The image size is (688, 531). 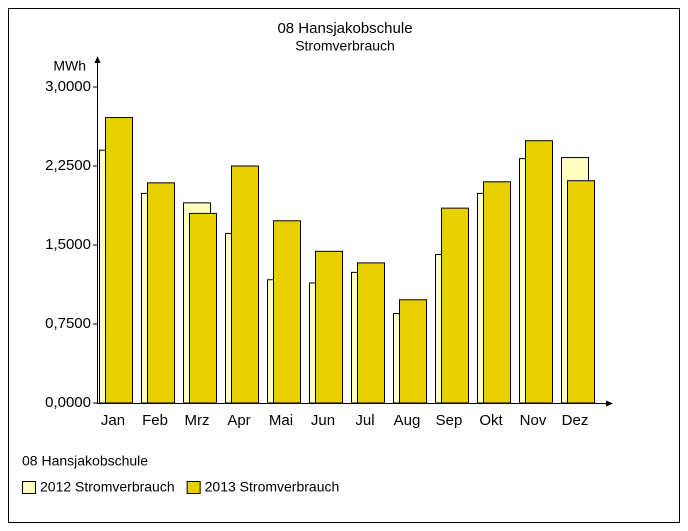 What do you see at coordinates (68, 323) in the screenshot?
I see `y-tick-label: 0,7500` at bounding box center [68, 323].